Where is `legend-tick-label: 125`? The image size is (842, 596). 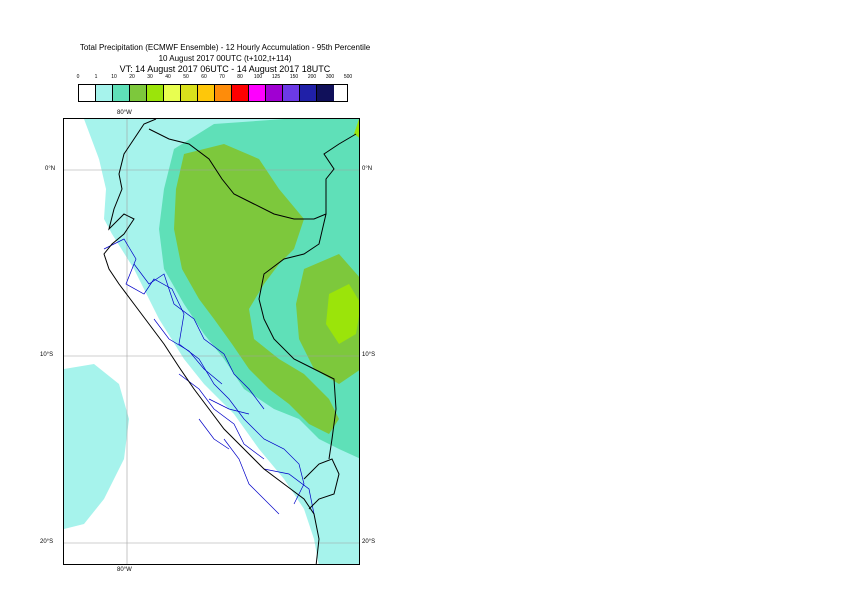
legend-tick-label: 125 is located at coordinates (276, 77).